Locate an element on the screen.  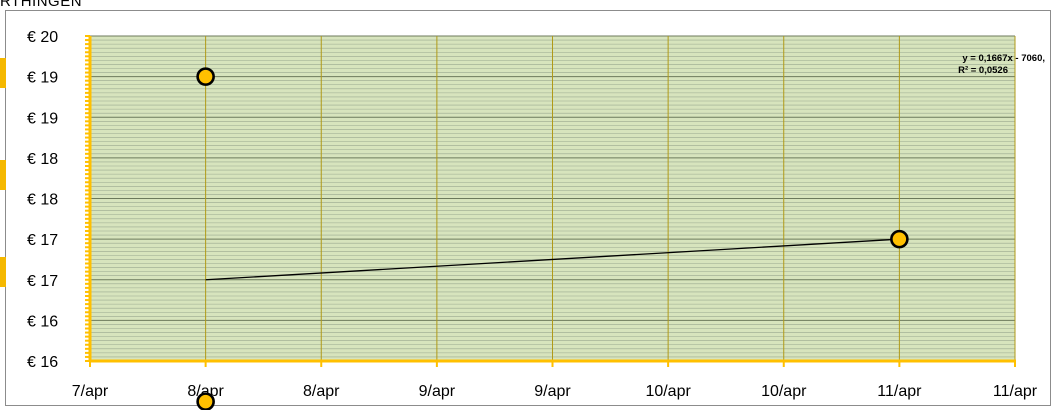
y-tick-label: € 20 is located at coordinates (42, 37).